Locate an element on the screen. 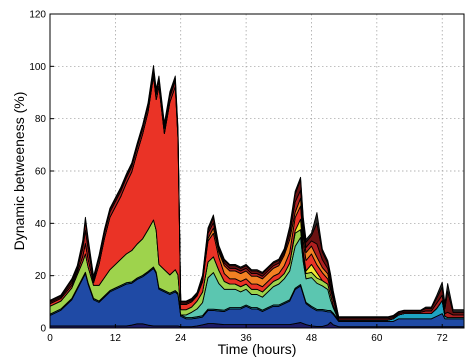  y-axis-label: Dynamic betweeness (%) is located at coordinates (19, 171).